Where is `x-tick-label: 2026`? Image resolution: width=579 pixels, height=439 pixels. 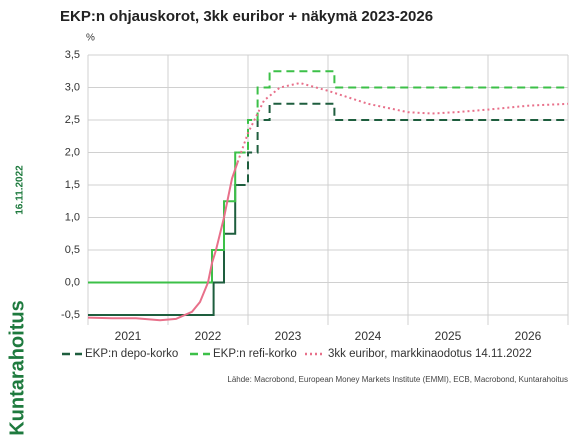
x-tick-label: 2026 is located at coordinates (528, 336).